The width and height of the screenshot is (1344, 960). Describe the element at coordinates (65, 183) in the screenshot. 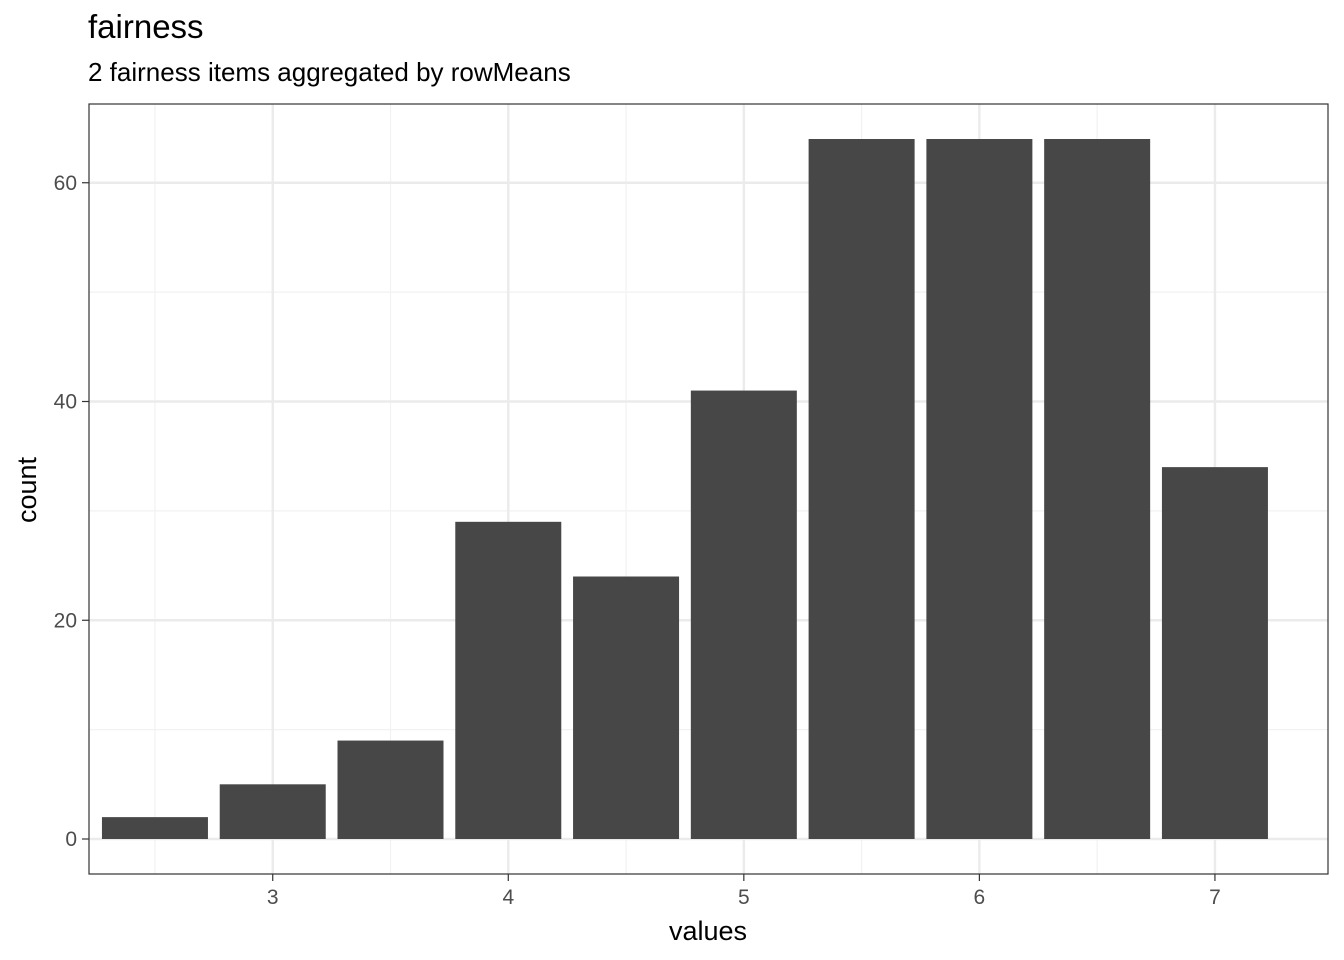

I see `y-tick-label: 60` at that location.